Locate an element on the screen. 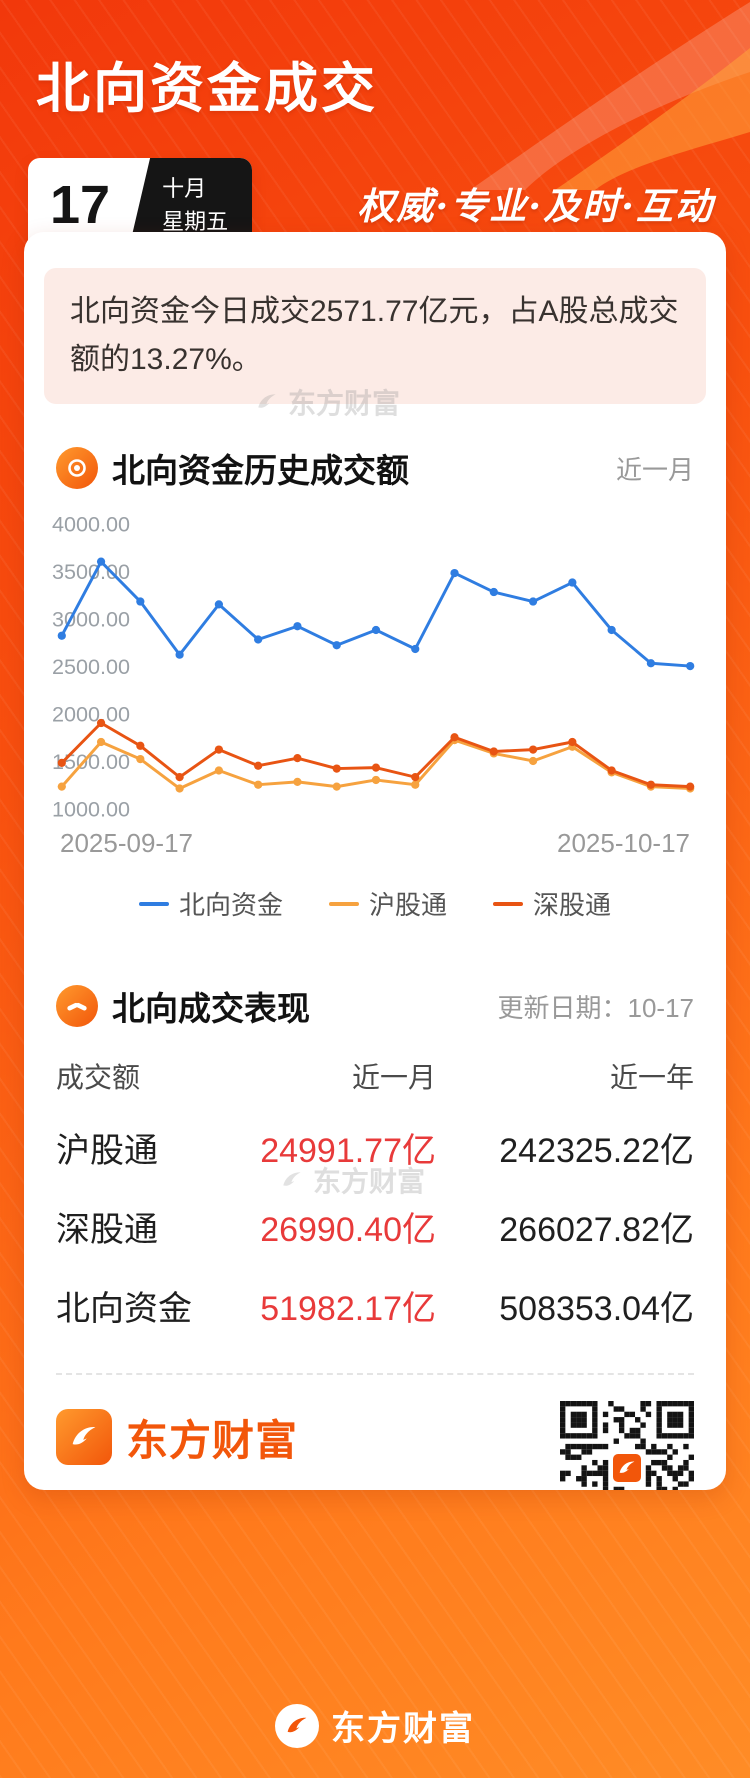  legend-item-shanghai: 沪股通 is located at coordinates (387, 903).